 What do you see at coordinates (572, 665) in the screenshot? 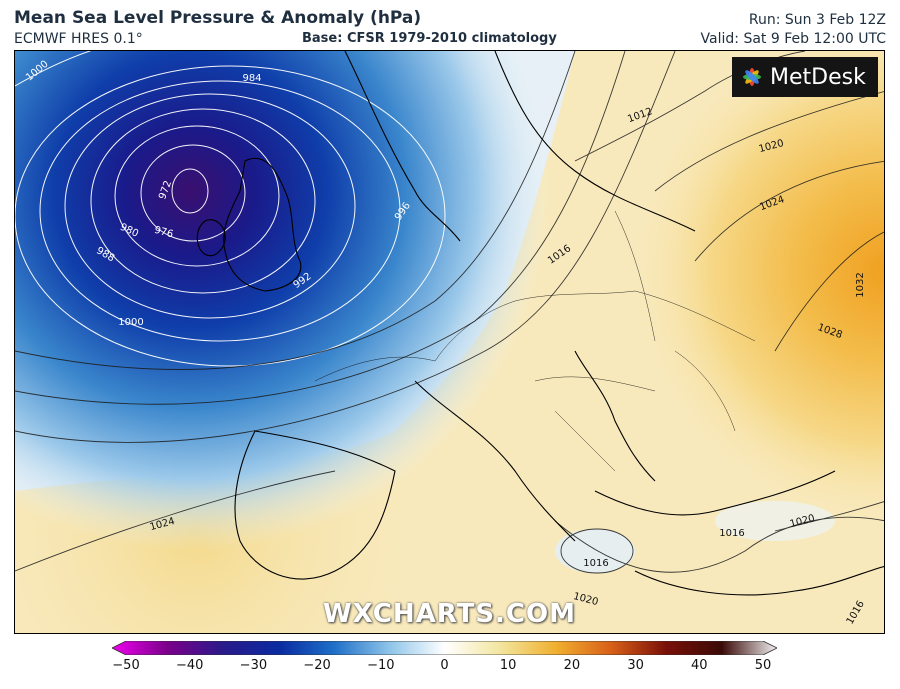
I see `colorbar-tick-label: 20` at bounding box center [572, 665].